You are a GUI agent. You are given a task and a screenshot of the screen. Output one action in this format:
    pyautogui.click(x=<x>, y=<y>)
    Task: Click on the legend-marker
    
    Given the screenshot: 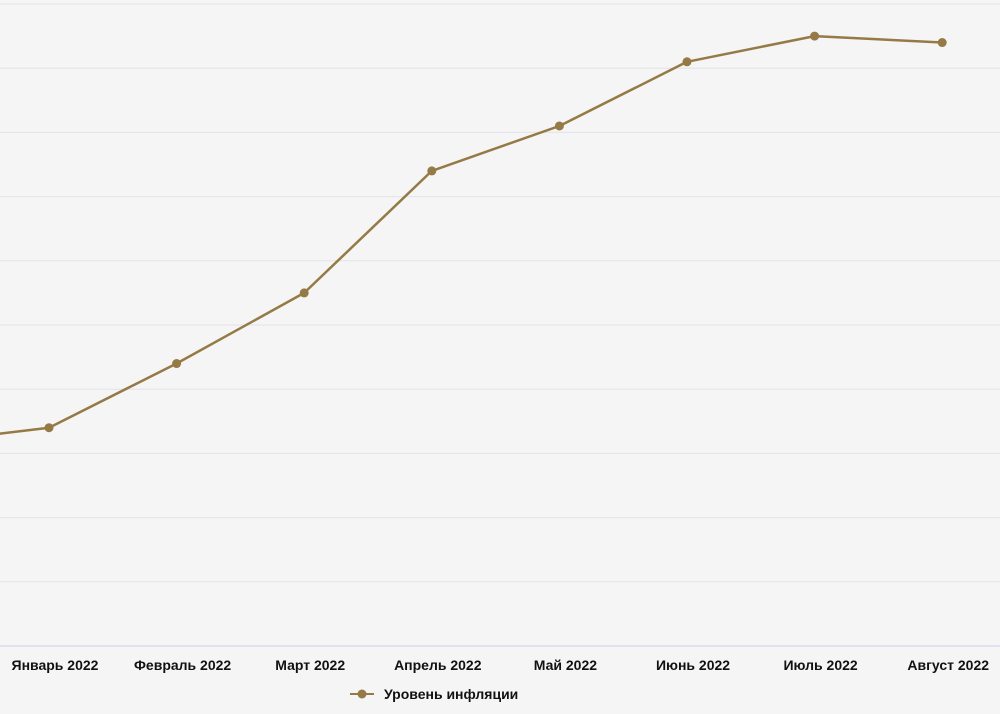 What is the action you would take?
    pyautogui.click(x=362, y=694)
    